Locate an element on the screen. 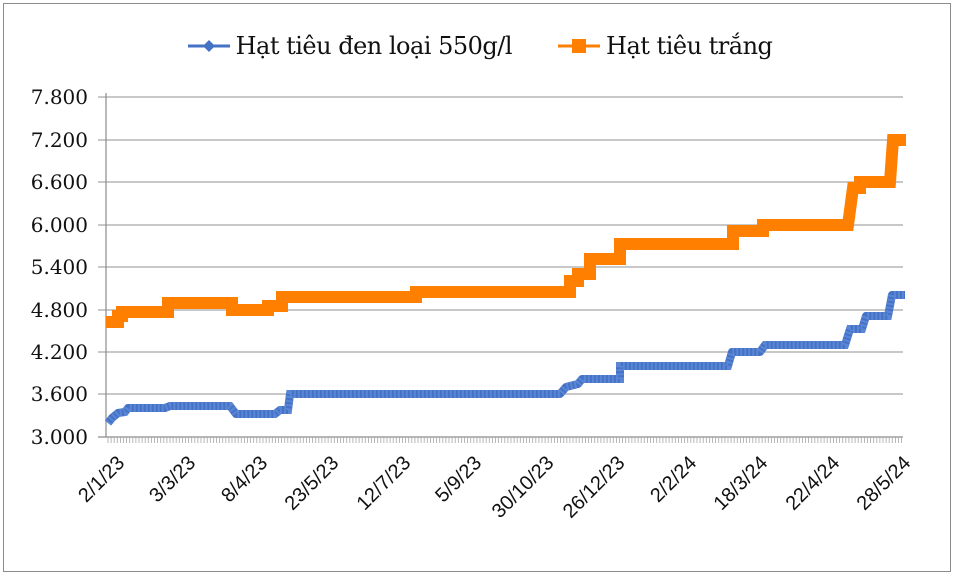  legend-item-black-pepper: Hạt tiêu đen loại 550g/l is located at coordinates (350, 46).